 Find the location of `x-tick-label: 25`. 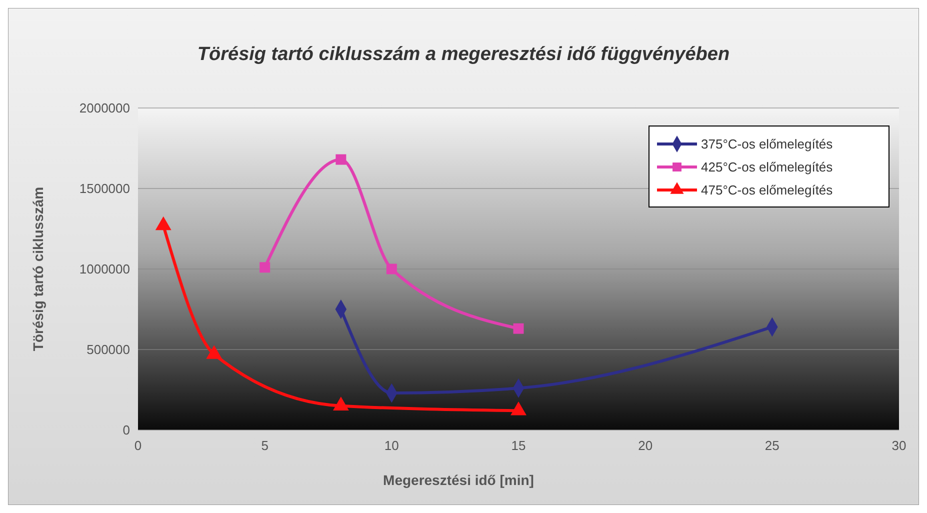

x-tick-label: 25 is located at coordinates (772, 445).